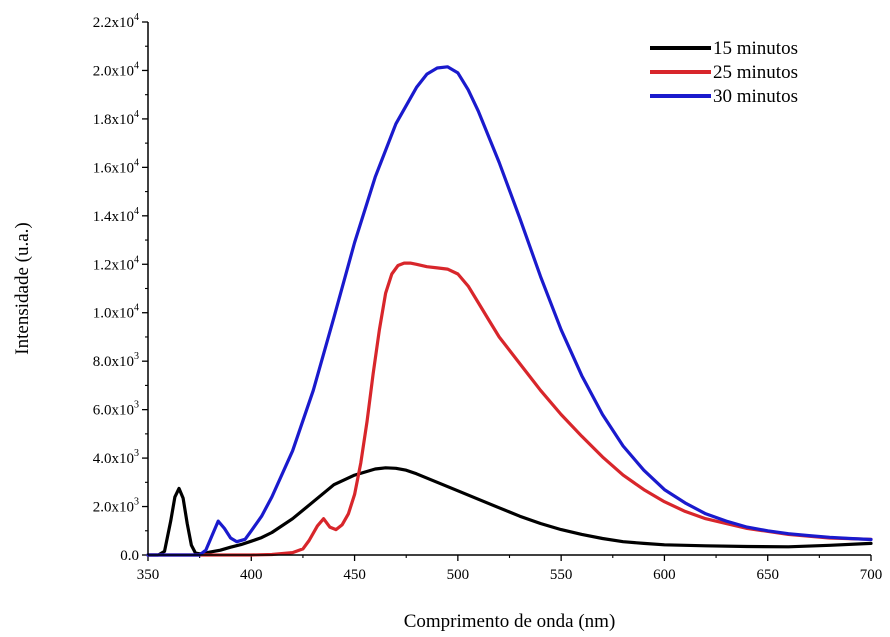 Image resolution: width=890 pixels, height=637 pixels. I want to click on y-tick-label: 4.0x10³, so click(116, 457).